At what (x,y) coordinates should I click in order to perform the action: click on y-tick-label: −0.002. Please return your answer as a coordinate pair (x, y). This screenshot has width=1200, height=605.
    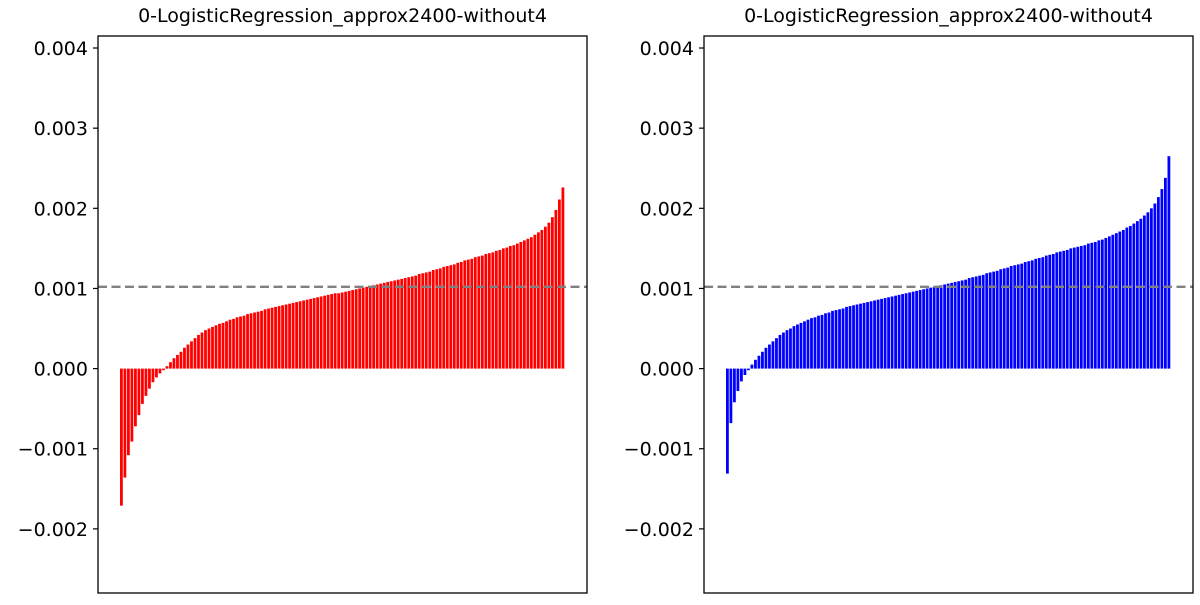
    Looking at the image, I should click on (53, 530).